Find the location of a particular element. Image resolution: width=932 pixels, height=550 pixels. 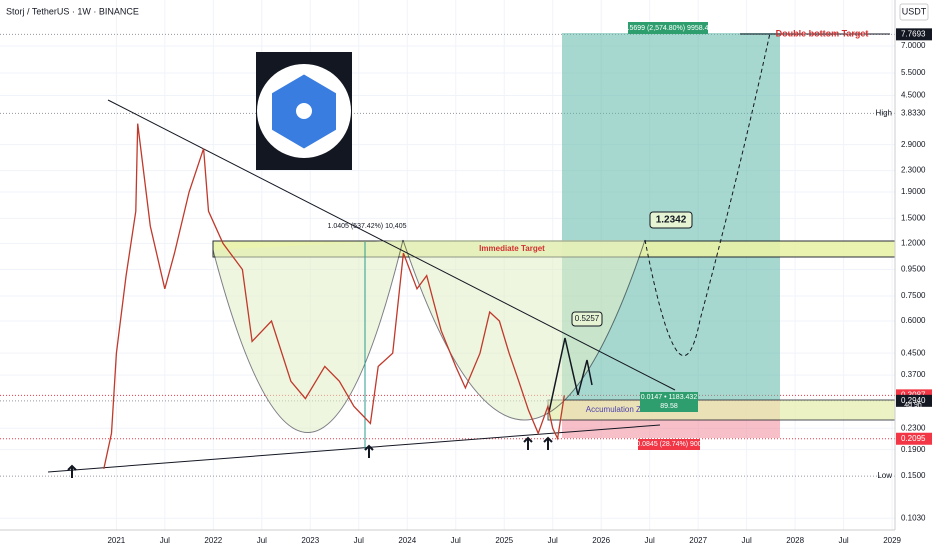

y-tick-label: 4.5000 is located at coordinates (913, 95).